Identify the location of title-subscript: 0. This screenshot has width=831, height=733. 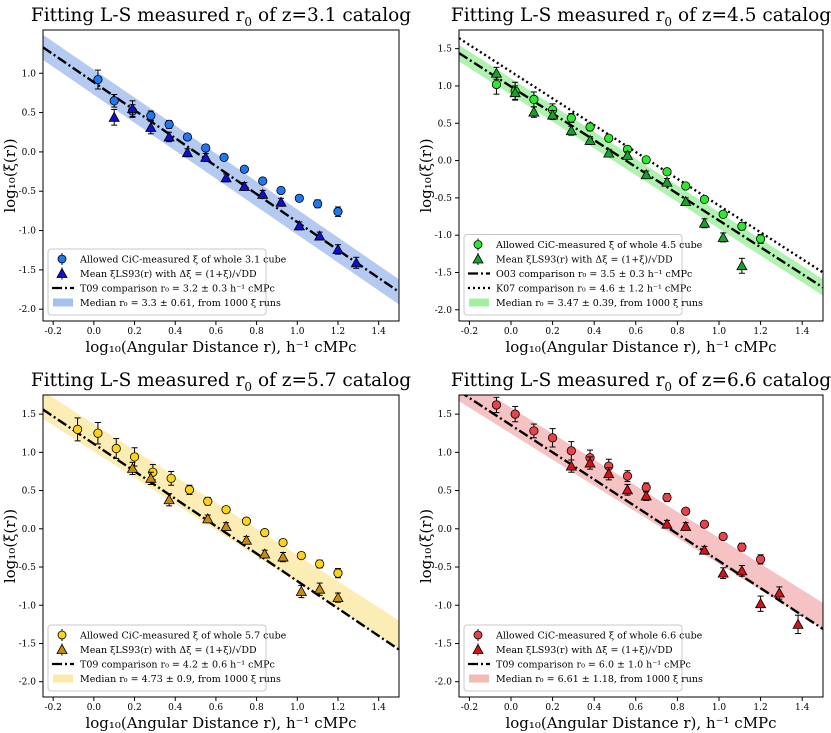
(668, 387).